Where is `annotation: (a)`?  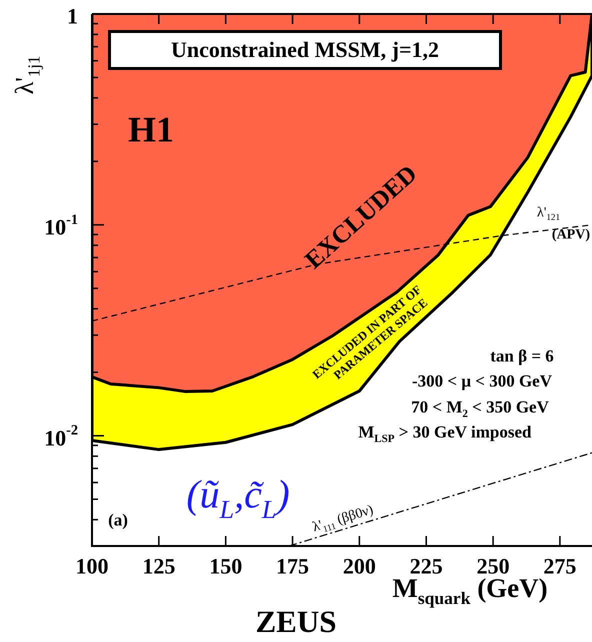 annotation: (a) is located at coordinates (118, 520).